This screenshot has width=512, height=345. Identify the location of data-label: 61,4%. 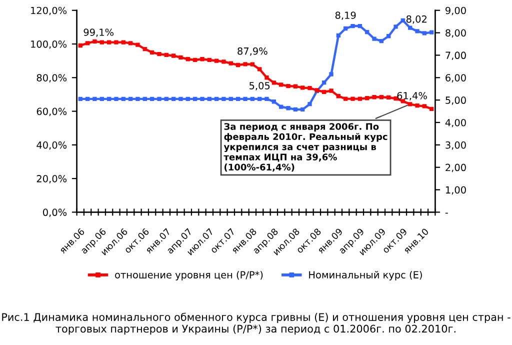
(412, 96).